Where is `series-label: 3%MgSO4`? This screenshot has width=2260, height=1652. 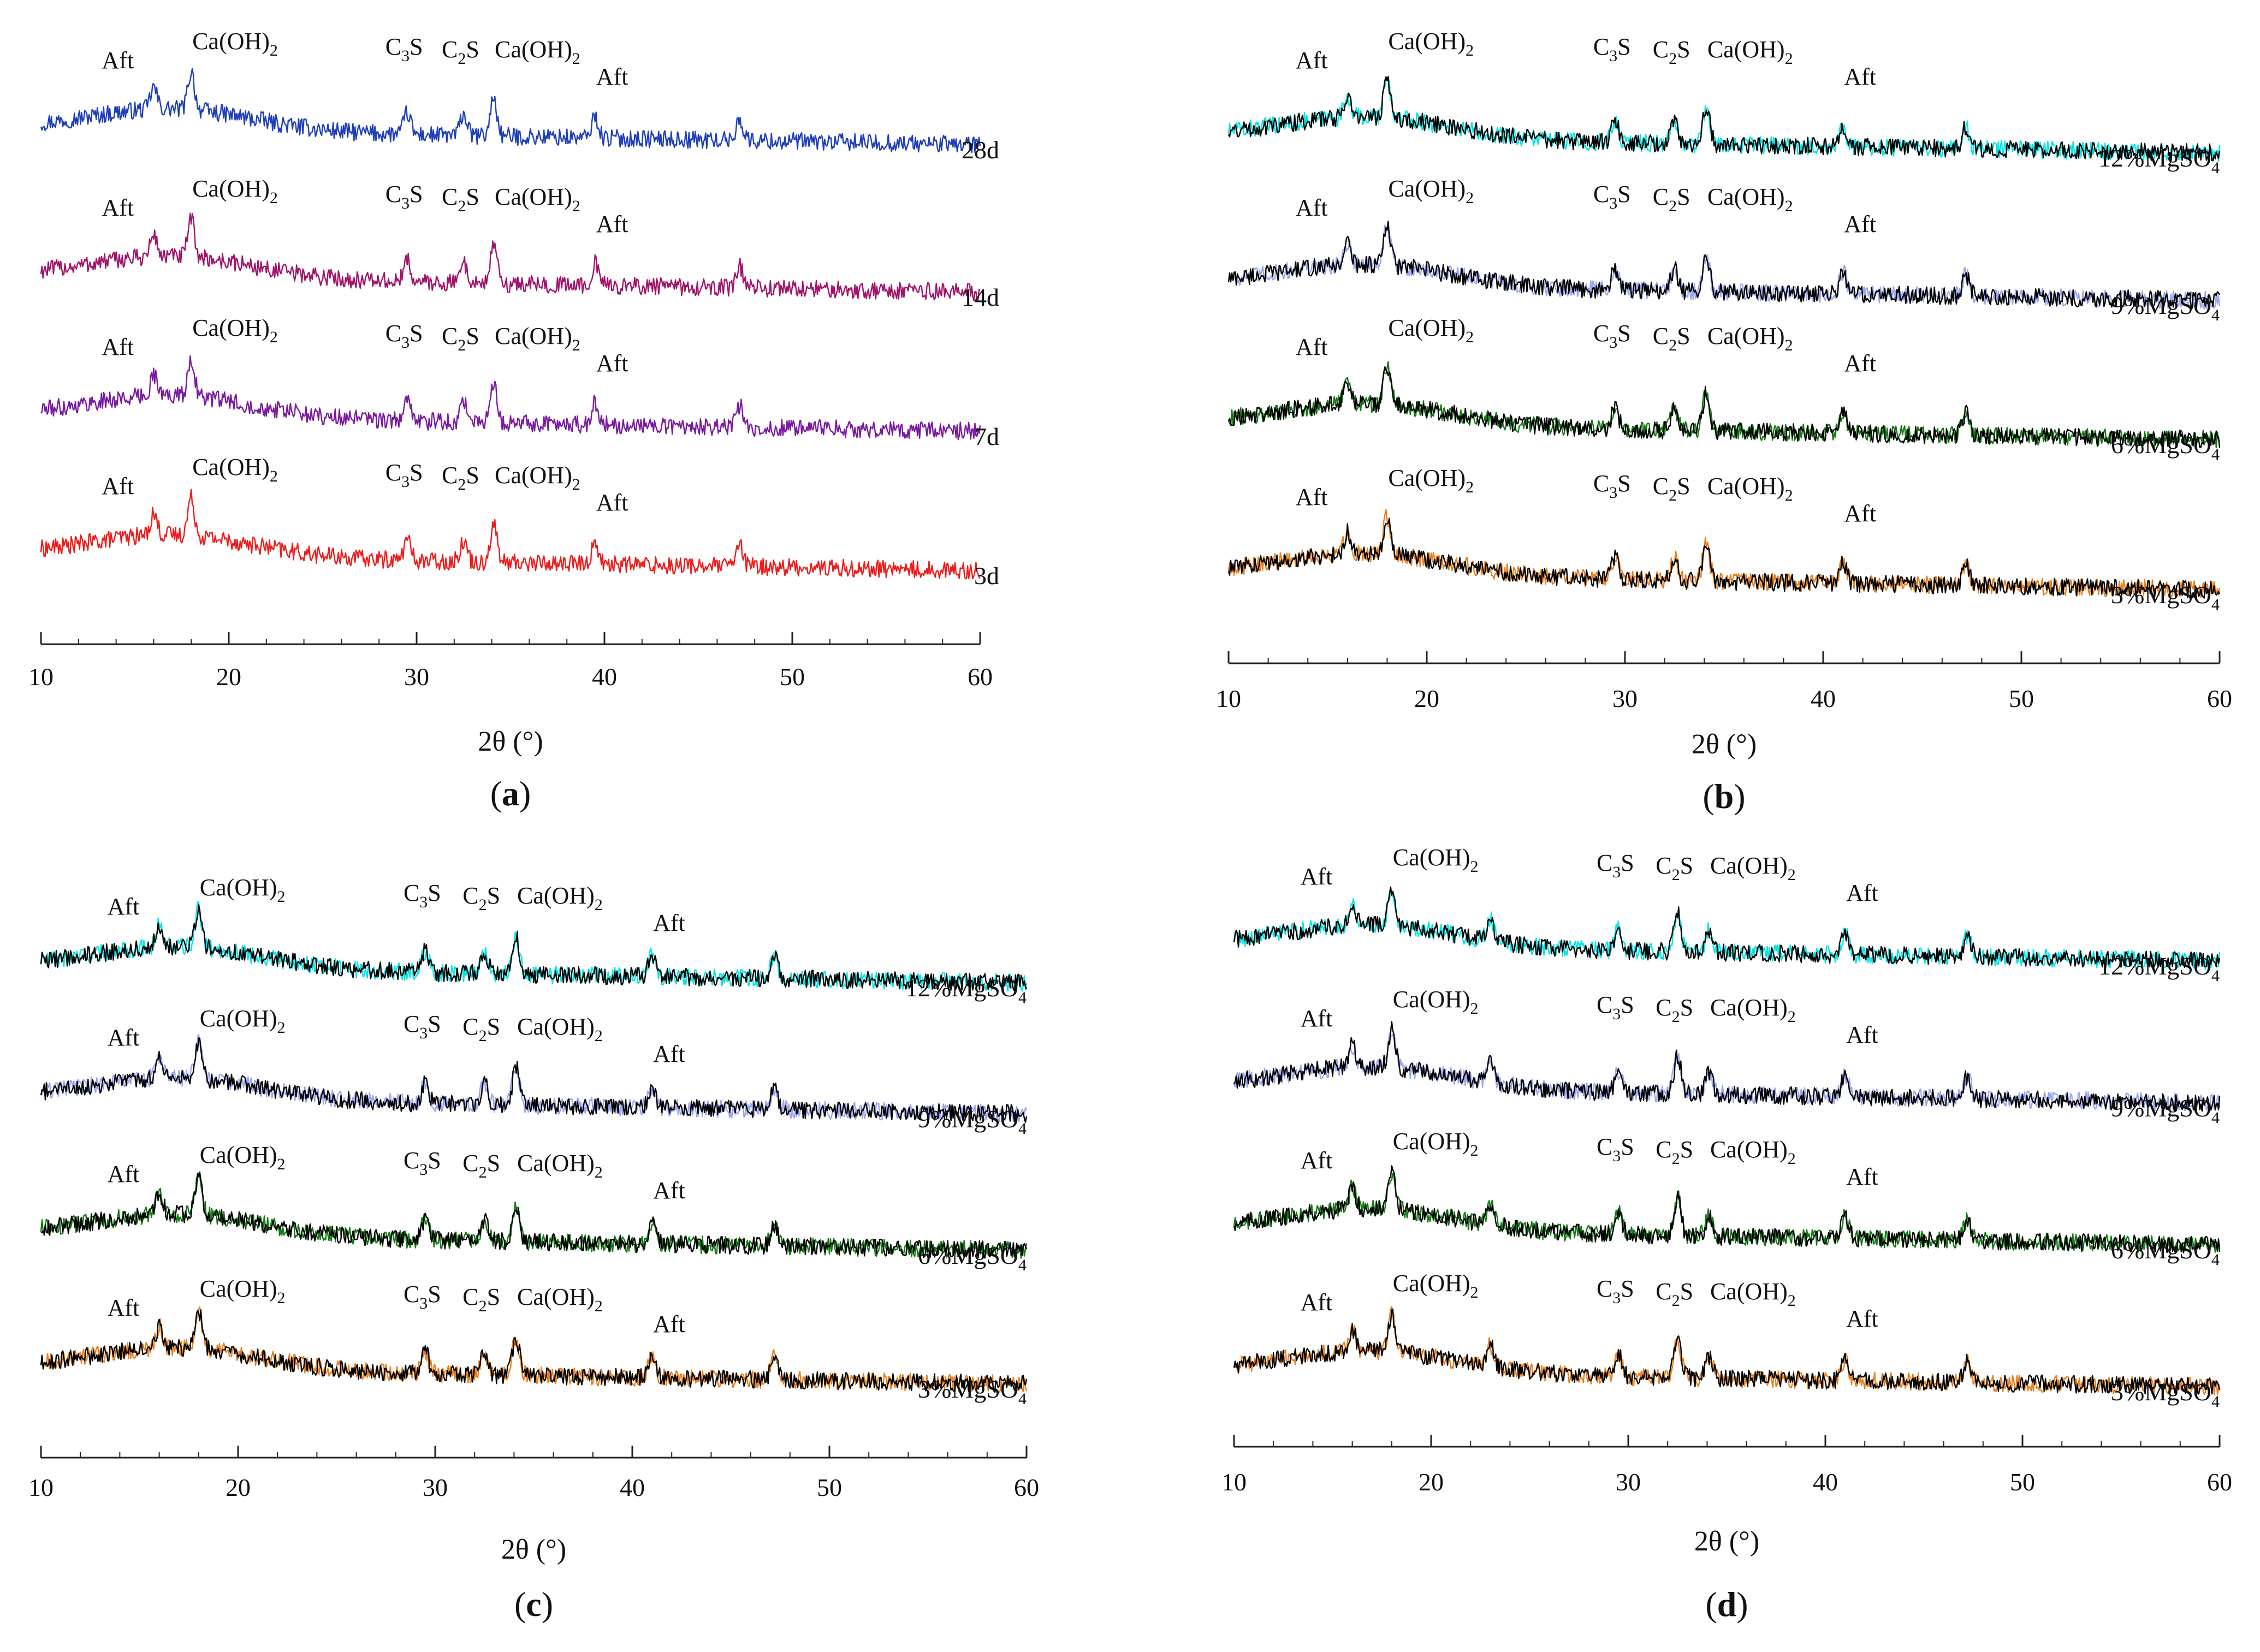
series-label: 3%MgSO4 is located at coordinates (2165, 597).